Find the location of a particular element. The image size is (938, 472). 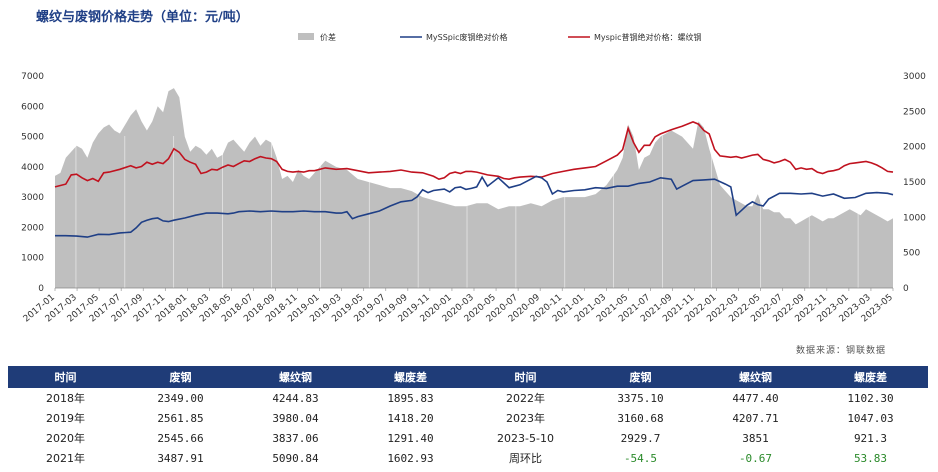

left-tick-label: 3000 is located at coordinates (32, 198).